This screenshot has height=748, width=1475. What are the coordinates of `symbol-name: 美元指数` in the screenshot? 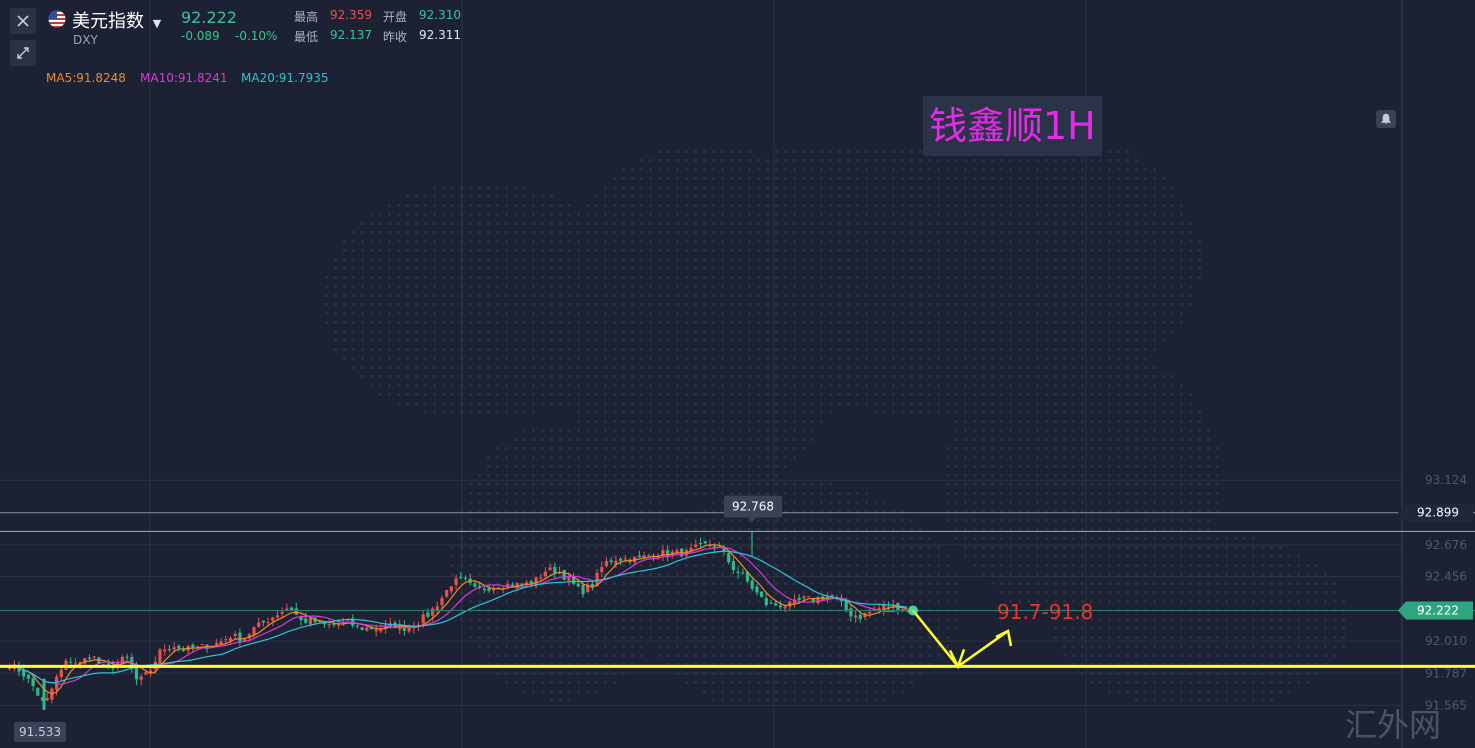 It's located at (108, 21).